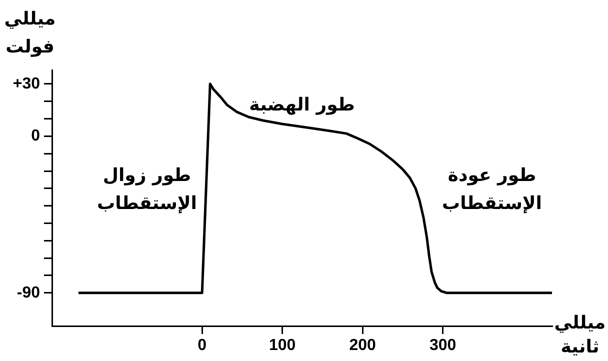 This screenshot has width=608, height=361. What do you see at coordinates (362, 345) in the screenshot?
I see `x-tick-label: 200` at bounding box center [362, 345].